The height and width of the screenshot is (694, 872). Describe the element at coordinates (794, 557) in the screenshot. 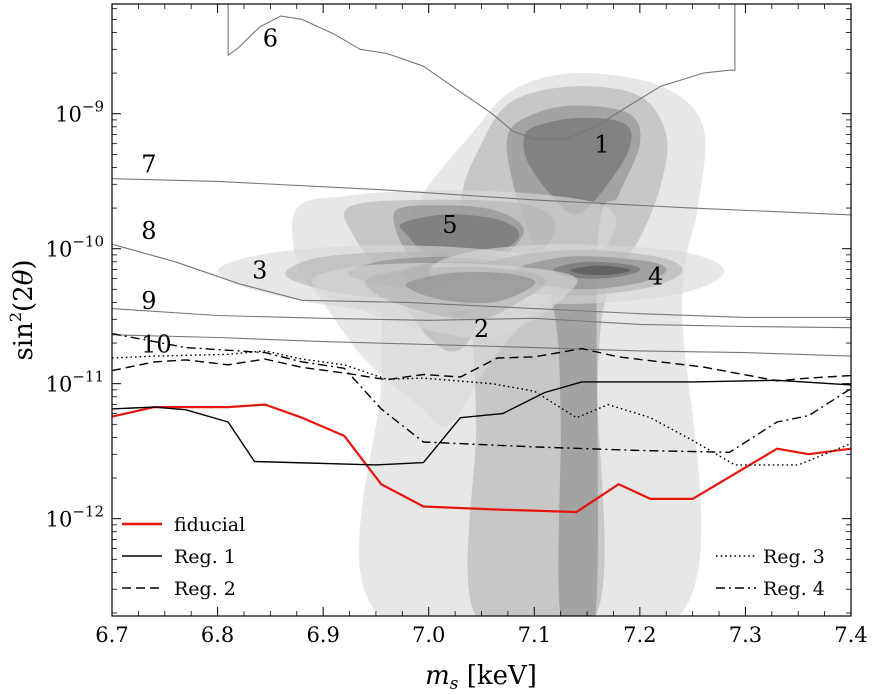

I see `legend-label: Reg. 3` at that location.